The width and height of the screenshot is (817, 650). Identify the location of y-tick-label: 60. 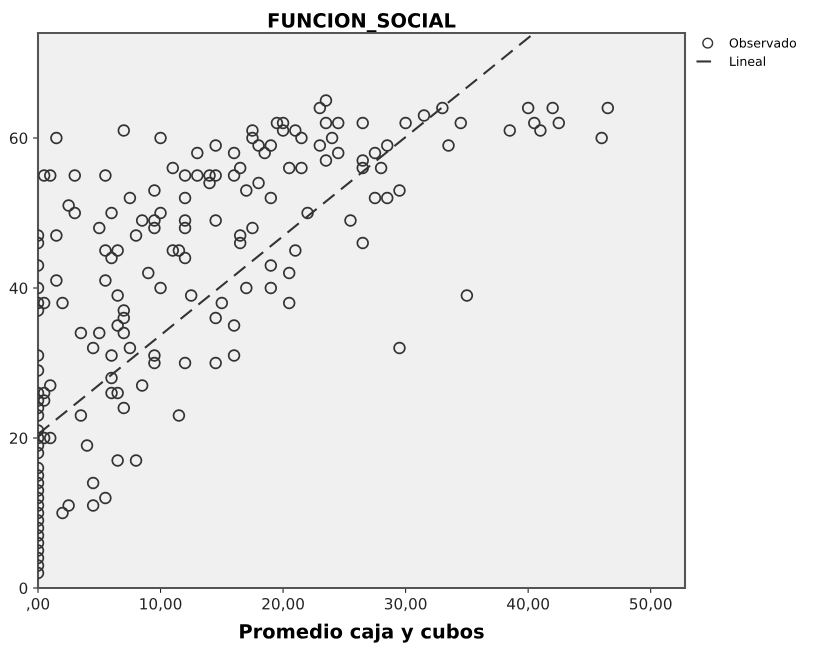
(19, 138).